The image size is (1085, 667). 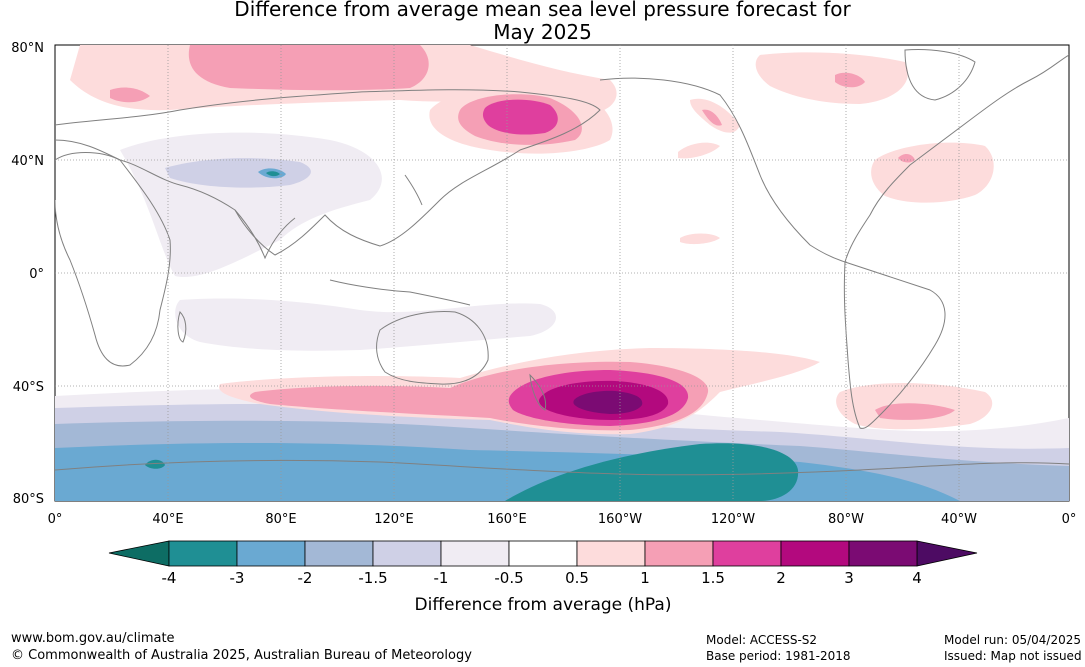 I want to click on colorbar-tick-label: 1, so click(x=645, y=578).